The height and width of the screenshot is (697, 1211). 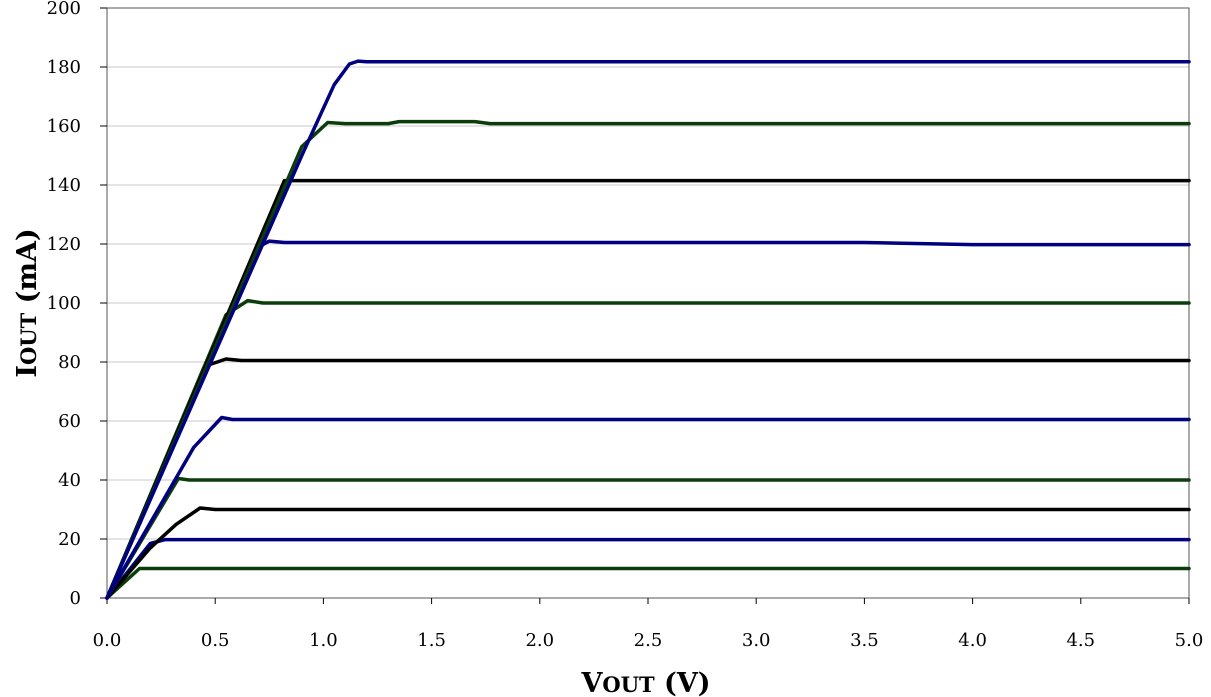 What do you see at coordinates (864, 640) in the screenshot?
I see `x-tick-label: 3.5` at bounding box center [864, 640].